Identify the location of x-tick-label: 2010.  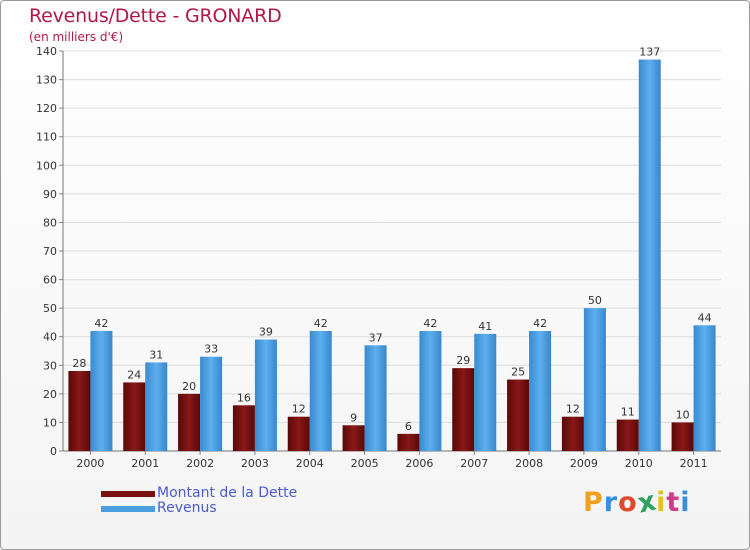
(639, 463).